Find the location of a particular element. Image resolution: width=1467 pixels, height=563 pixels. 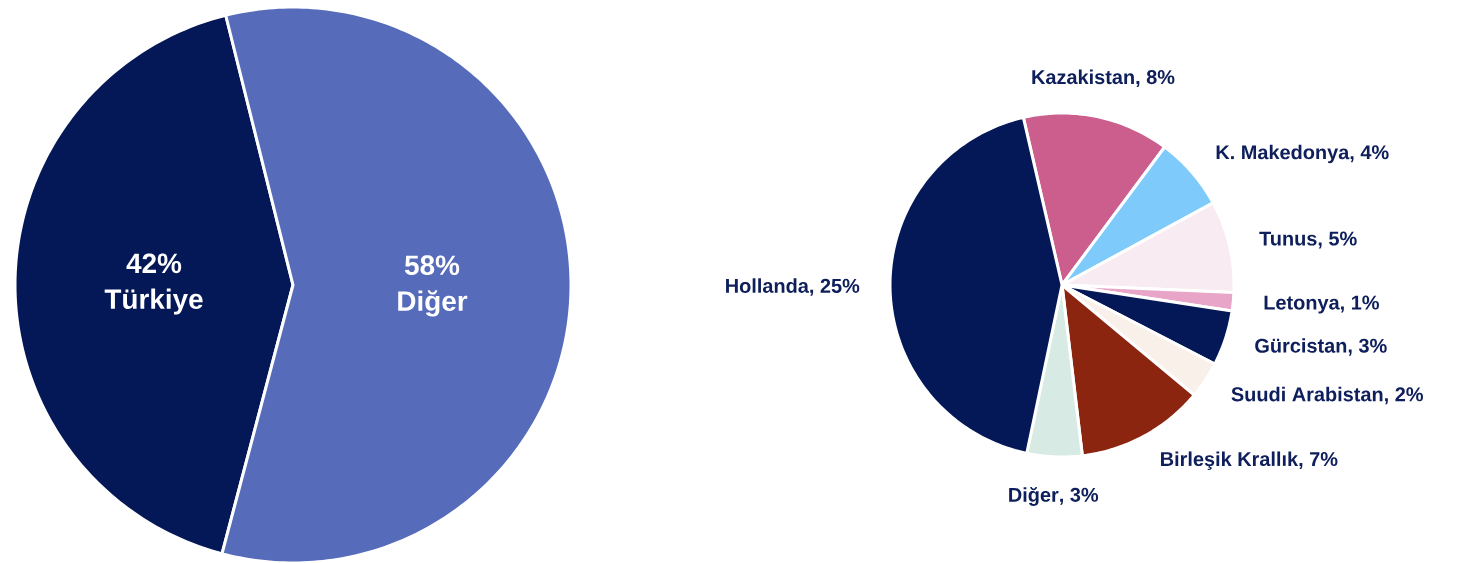

data-label: , 8% is located at coordinates (1155, 79).